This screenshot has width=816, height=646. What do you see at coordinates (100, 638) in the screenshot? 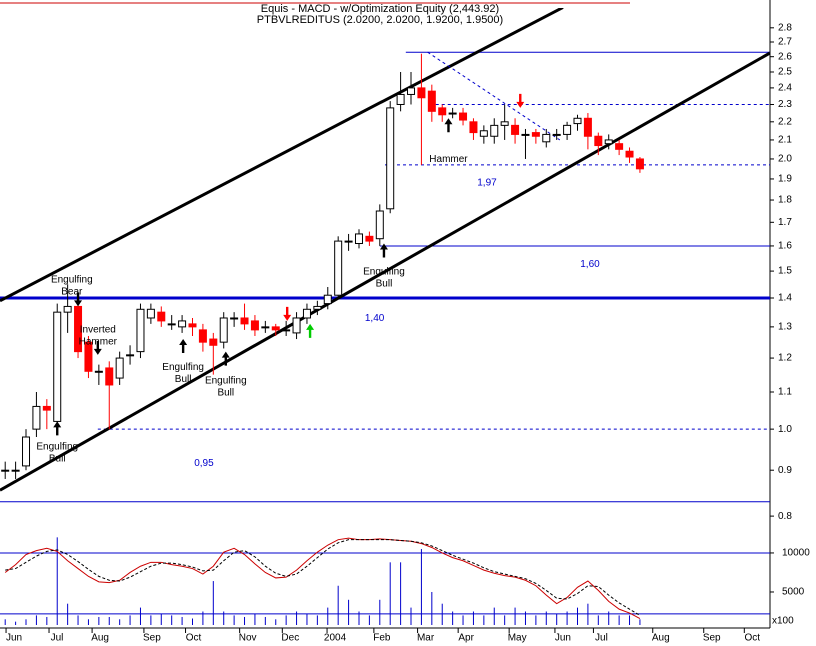
I see `x-tick-label: Aug` at bounding box center [100, 638].